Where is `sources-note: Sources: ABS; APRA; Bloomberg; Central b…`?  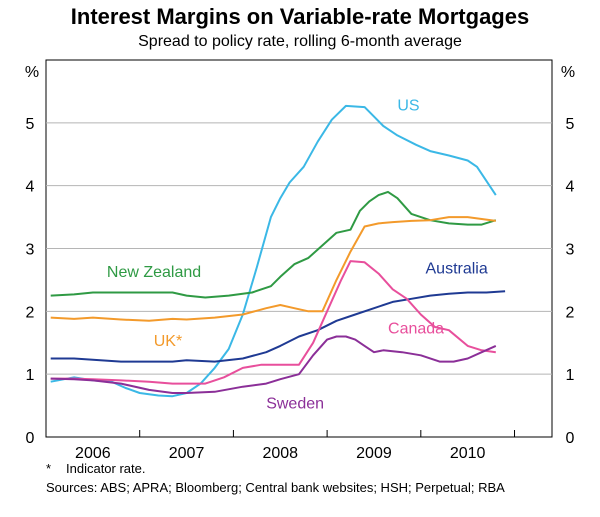
sources-note: Sources: ABS; APRA; Bloomberg; Central b… is located at coordinates (275, 487).